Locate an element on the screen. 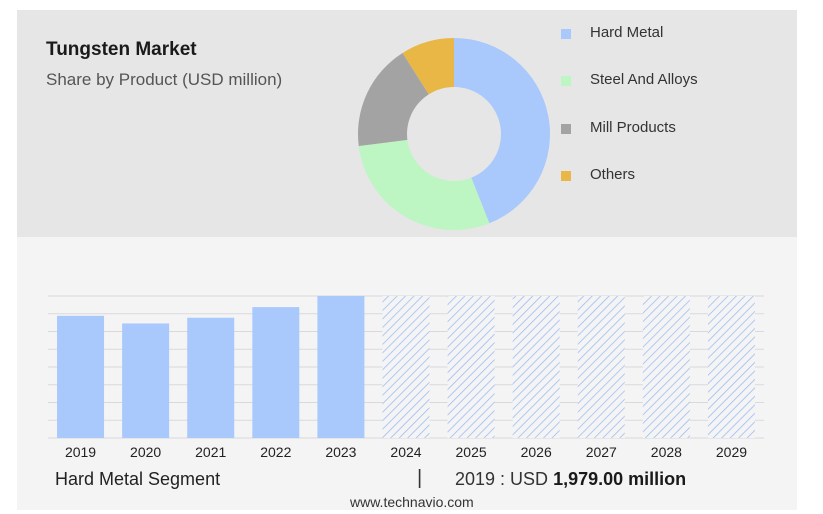 The height and width of the screenshot is (514, 823). x-tick-label-2021: 2021 is located at coordinates (210, 452).